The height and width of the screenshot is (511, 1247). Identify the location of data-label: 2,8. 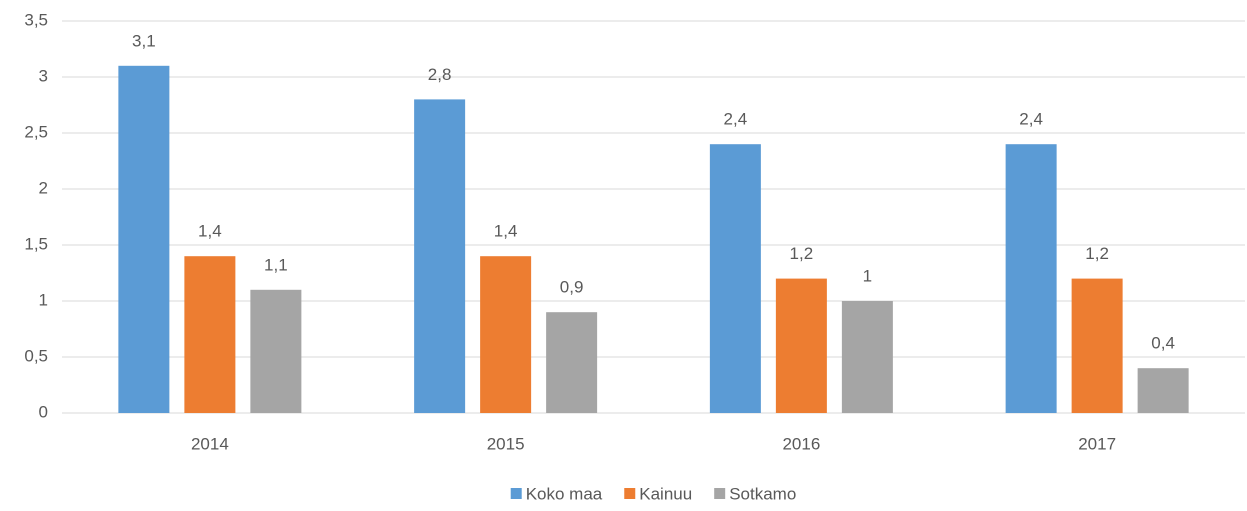
(440, 74).